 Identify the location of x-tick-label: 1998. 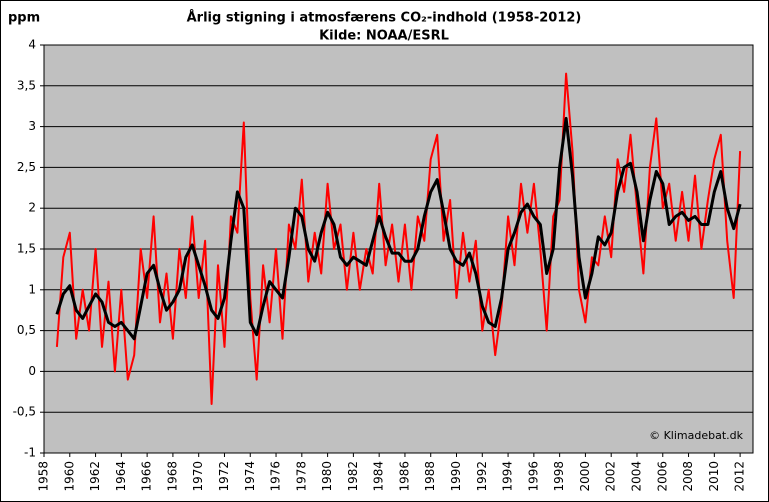
(559, 476).